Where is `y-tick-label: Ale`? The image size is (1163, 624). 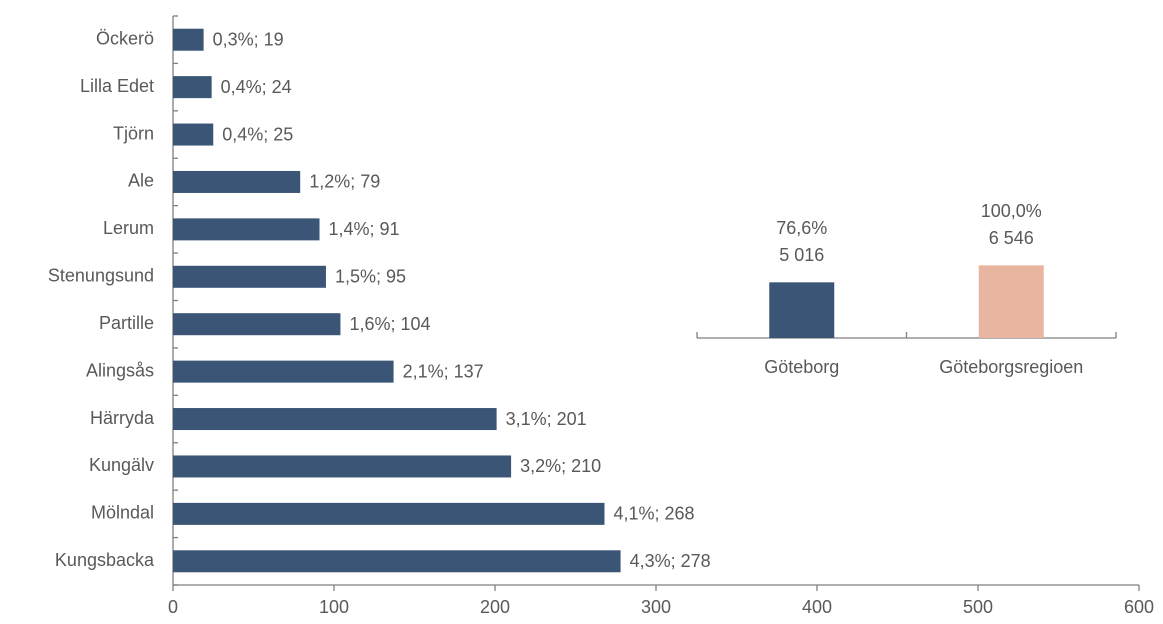
y-tick-label: Ale is located at coordinates (141, 181).